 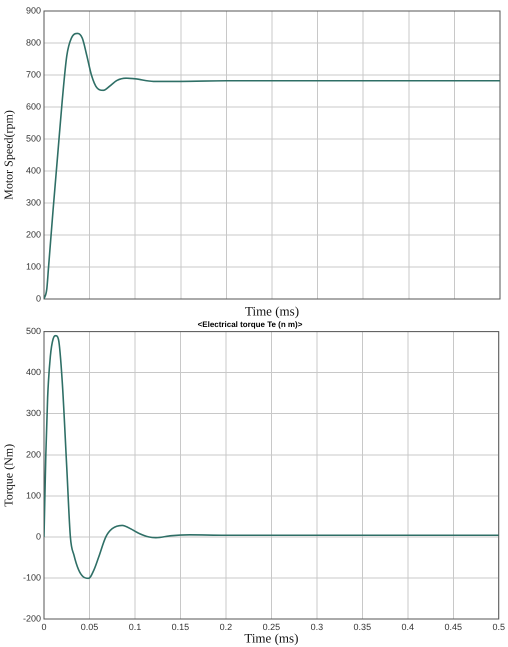 I want to click on y-tick-label: 600, so click(x=33, y=106).